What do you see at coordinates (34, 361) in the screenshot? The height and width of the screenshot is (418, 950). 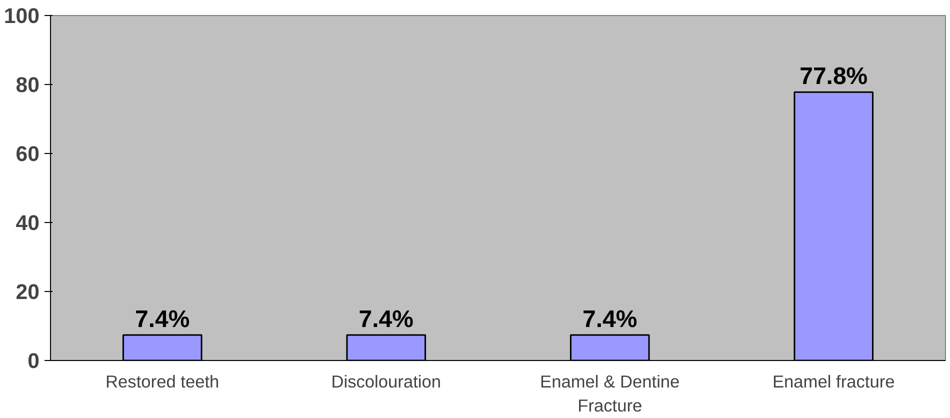 I see `y-tick-label: 0` at bounding box center [34, 361].